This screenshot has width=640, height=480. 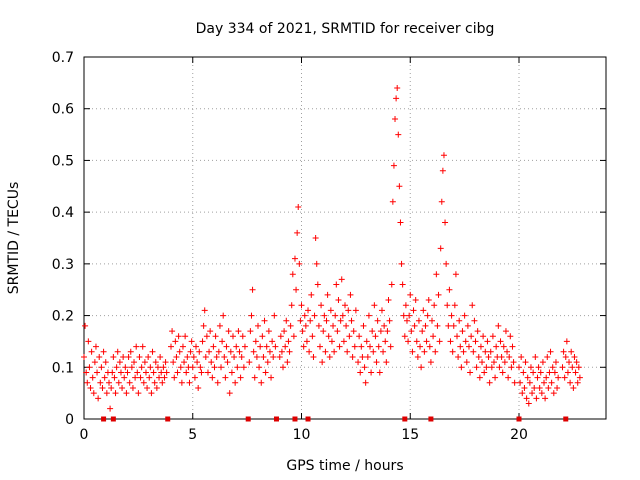 What do you see at coordinates (63, 265) in the screenshot?
I see `y-tick-label: 0.3` at bounding box center [63, 265].